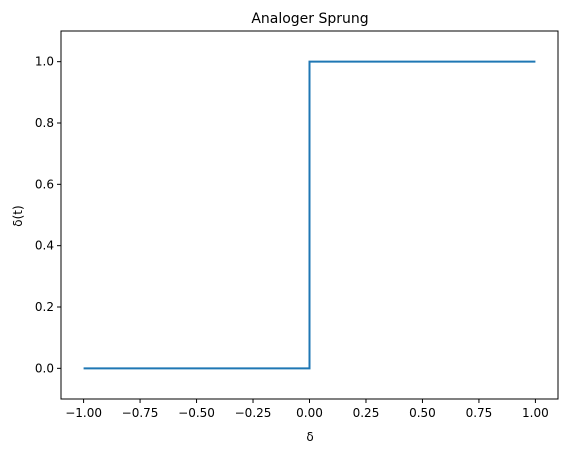 This screenshot has height=453, width=567. Describe the element at coordinates (366, 413) in the screenshot. I see `x-tick-label: 0.25` at that location.